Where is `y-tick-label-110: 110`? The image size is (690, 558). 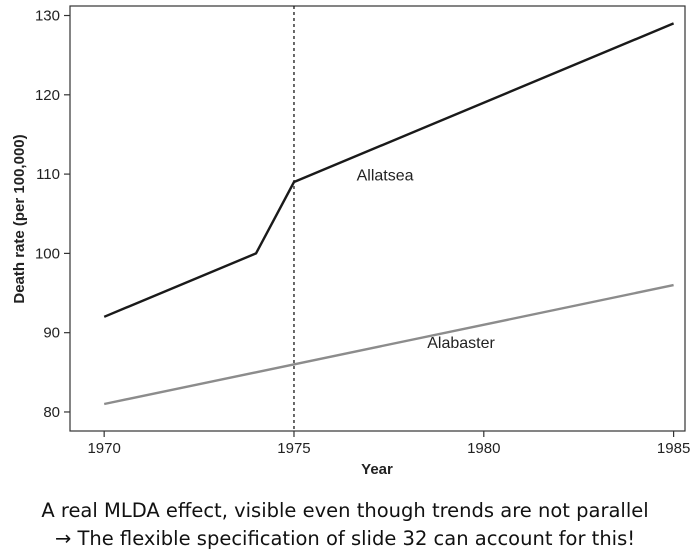
y-tick-label-110: 110 is located at coordinates (48, 174).